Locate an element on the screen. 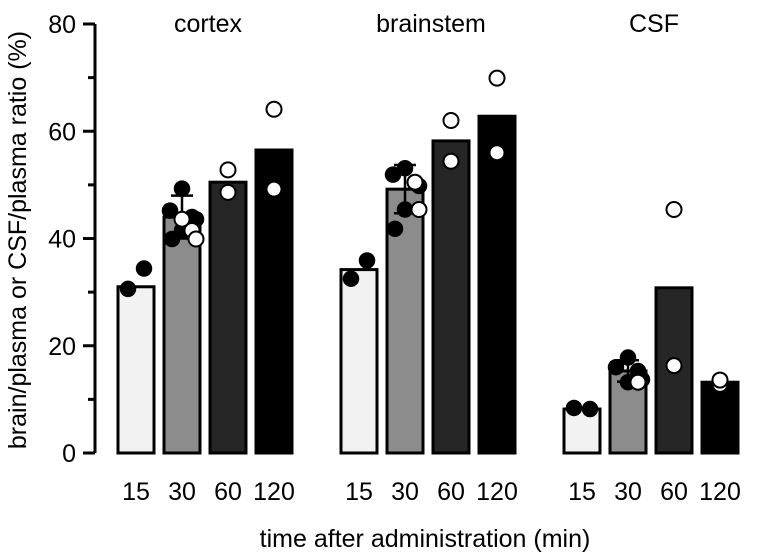 This screenshot has width=761, height=557. group-title: brainstem is located at coordinates (431, 24).